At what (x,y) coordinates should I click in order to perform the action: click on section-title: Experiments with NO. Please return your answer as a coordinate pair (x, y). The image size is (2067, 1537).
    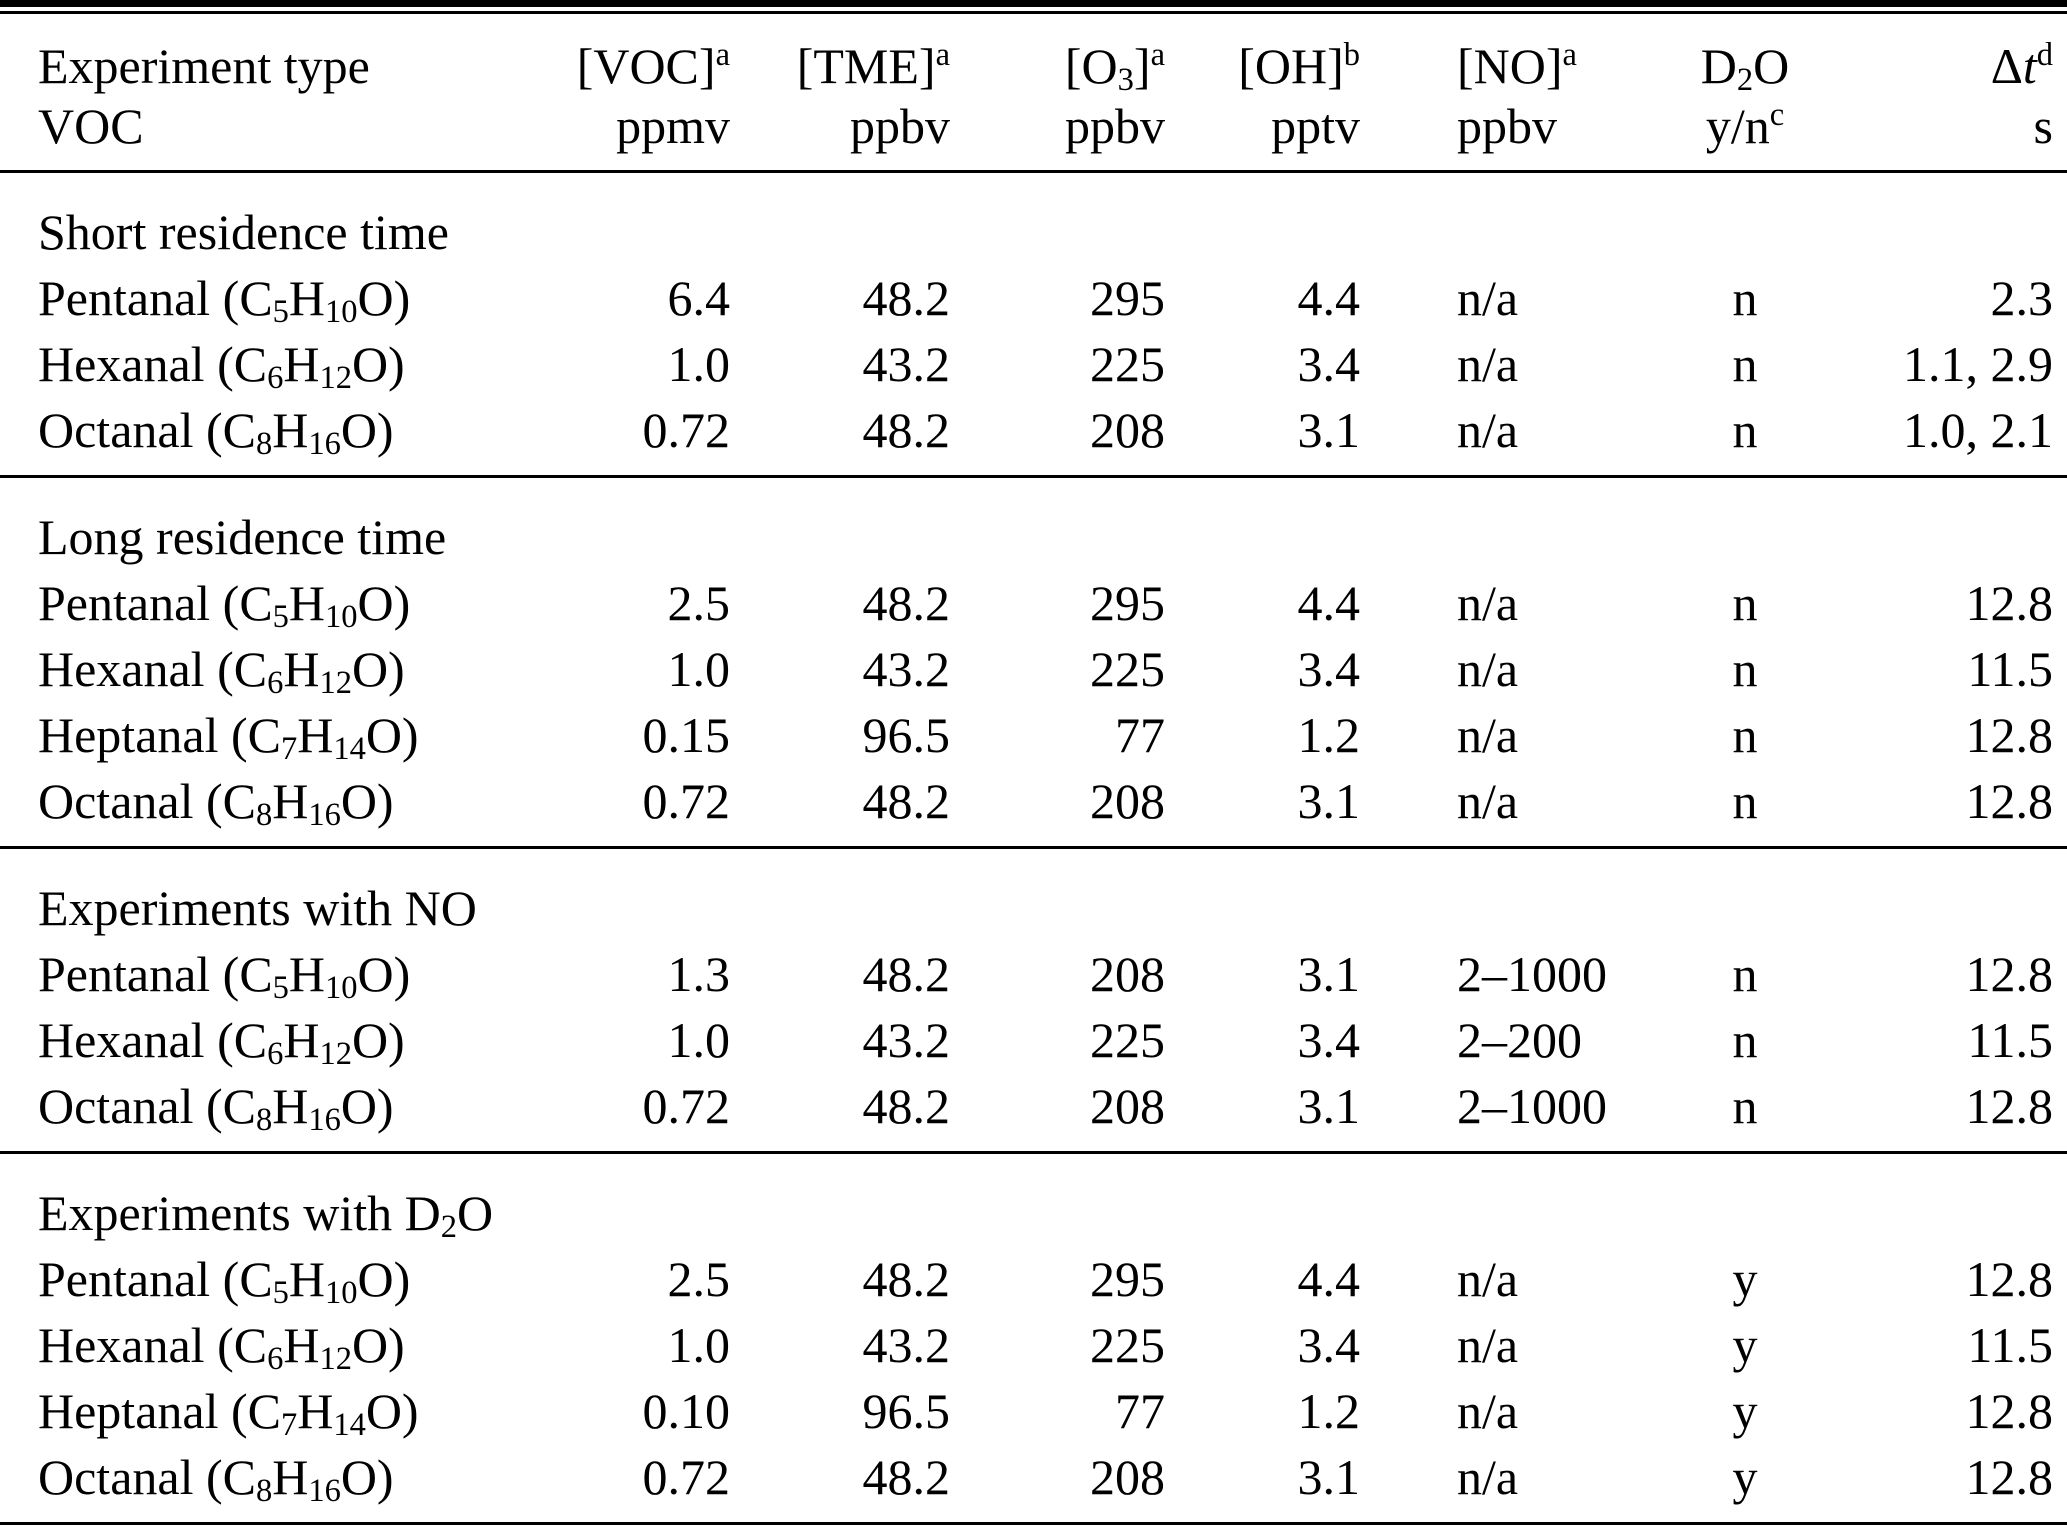
    Looking at the image, I should click on (257, 908).